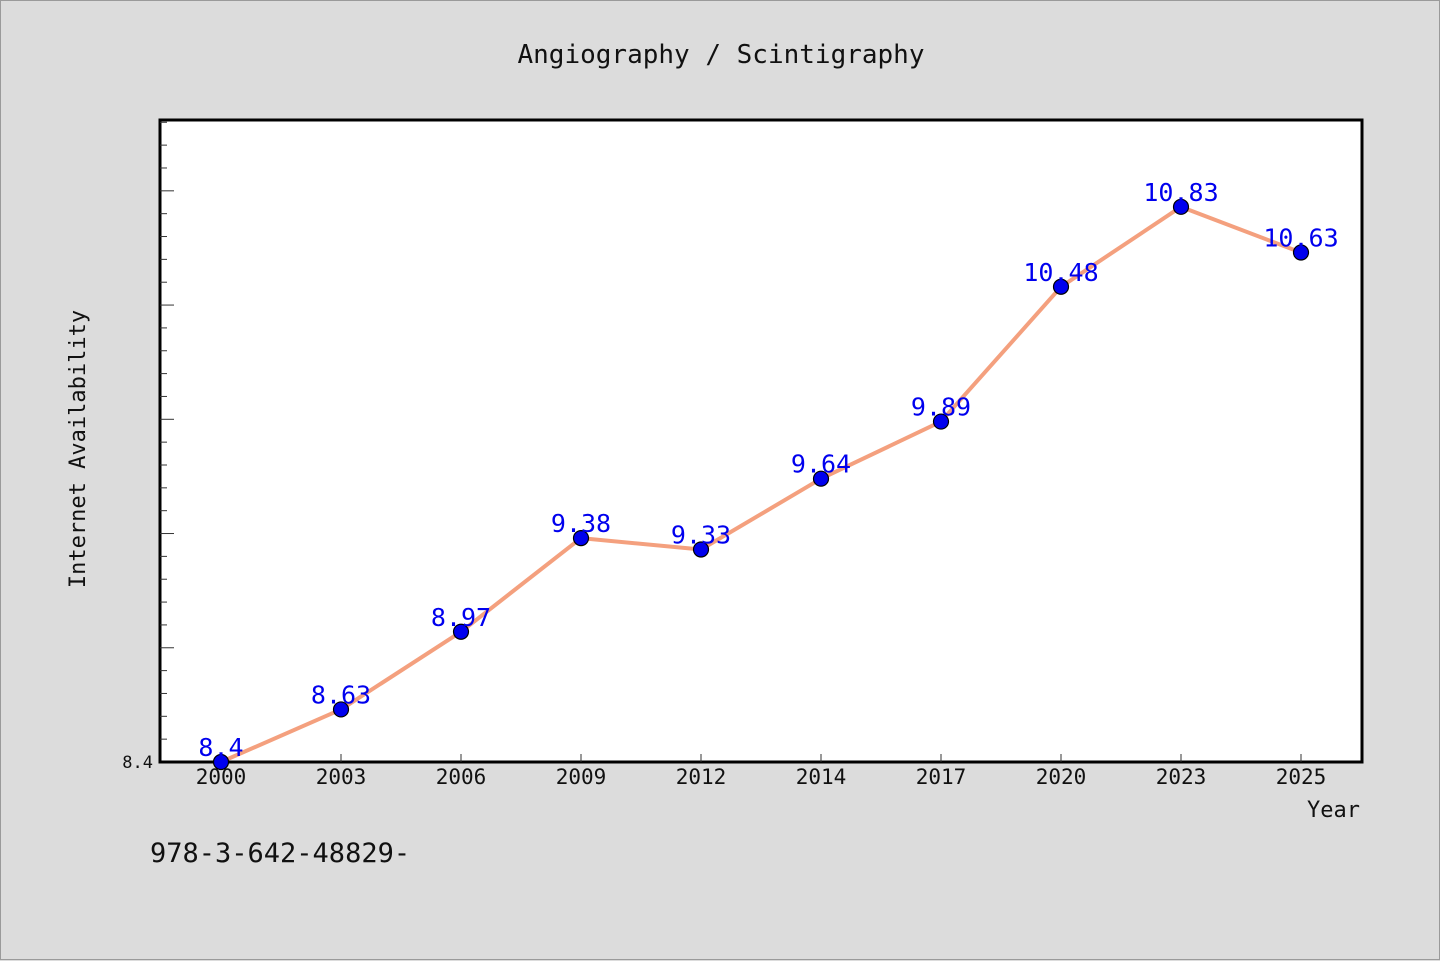 The height and width of the screenshot is (961, 1440). I want to click on x-tick-label: 2017, so click(941, 777).